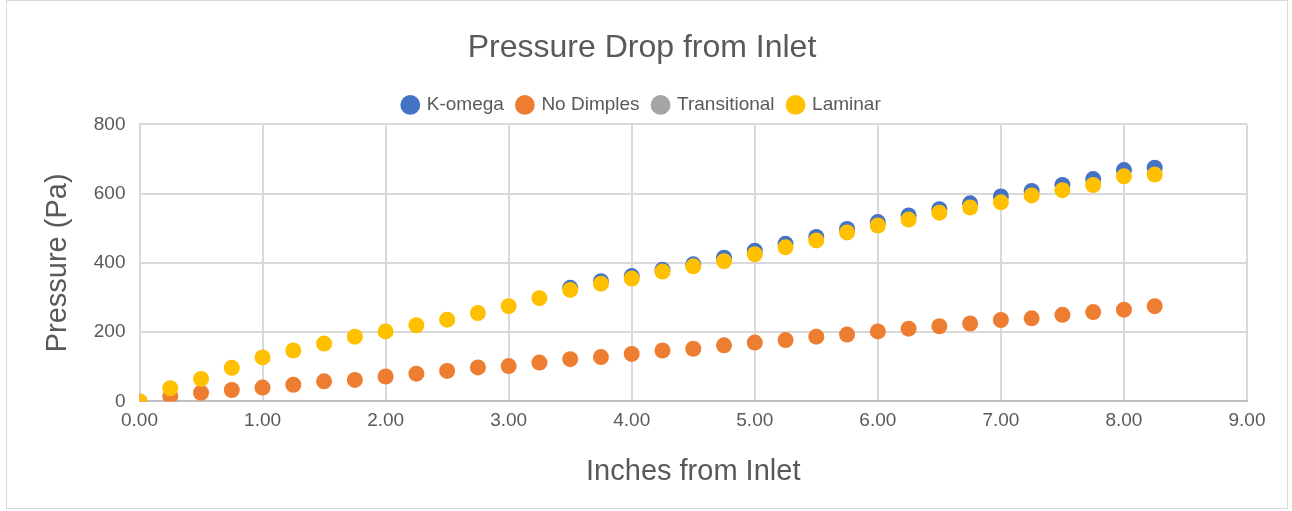 The image size is (1292, 511). What do you see at coordinates (56, 263) in the screenshot?
I see `y-axis-title: Pressure (Pa)` at bounding box center [56, 263].